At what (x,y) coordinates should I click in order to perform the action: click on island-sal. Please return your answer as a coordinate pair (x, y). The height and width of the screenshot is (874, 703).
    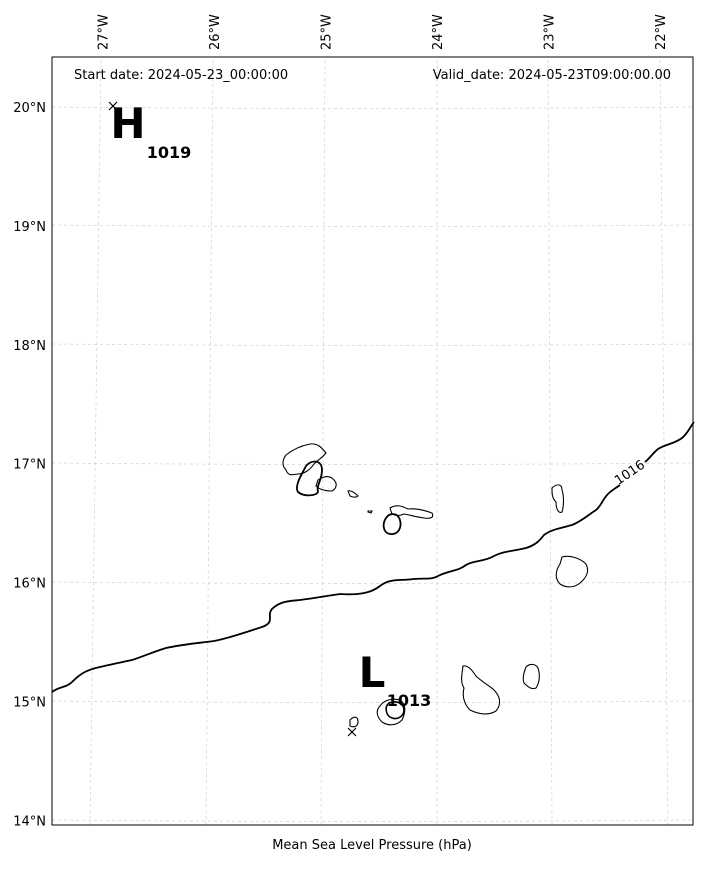
    Looking at the image, I should click on (558, 498).